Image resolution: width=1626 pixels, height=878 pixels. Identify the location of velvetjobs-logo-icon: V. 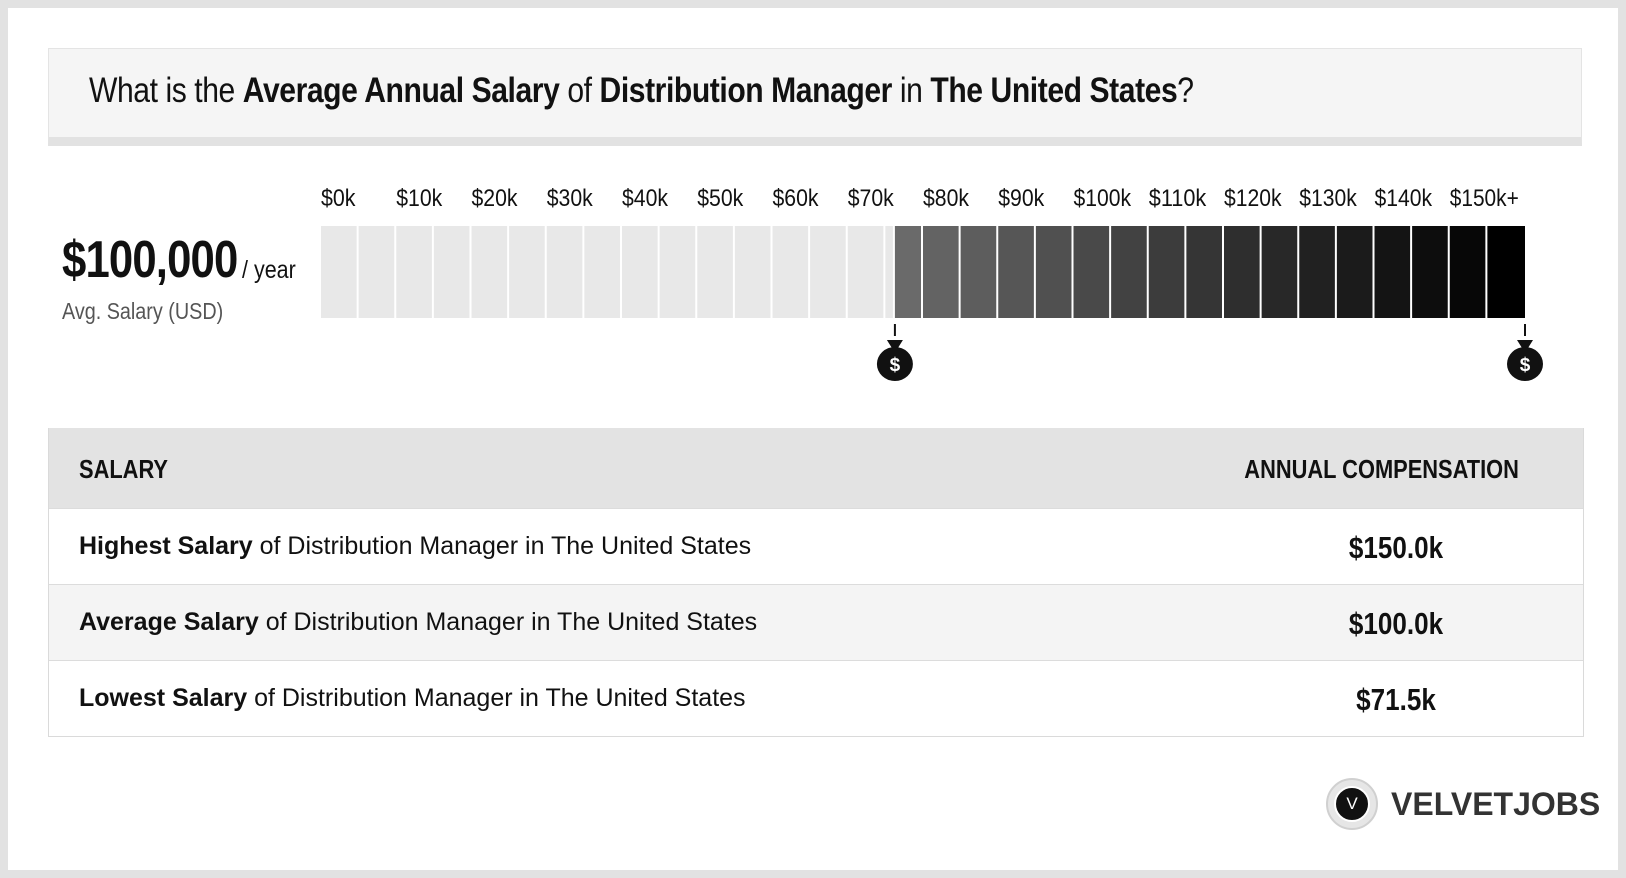
(1352, 804).